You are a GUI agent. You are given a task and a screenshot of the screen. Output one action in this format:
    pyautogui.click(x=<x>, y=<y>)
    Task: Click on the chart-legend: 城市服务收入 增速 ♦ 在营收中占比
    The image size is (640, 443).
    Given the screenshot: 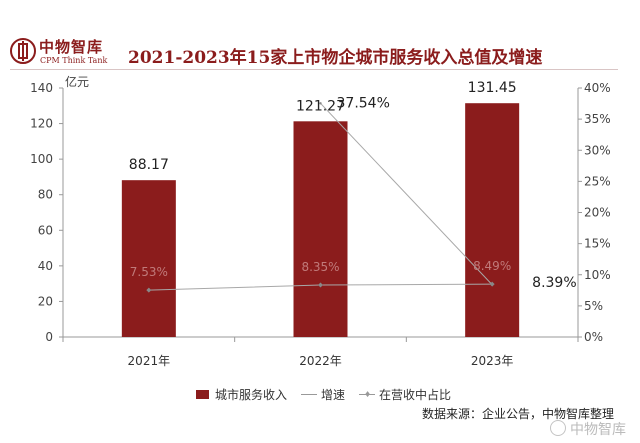 What is the action you would take?
    pyautogui.click(x=330, y=394)
    